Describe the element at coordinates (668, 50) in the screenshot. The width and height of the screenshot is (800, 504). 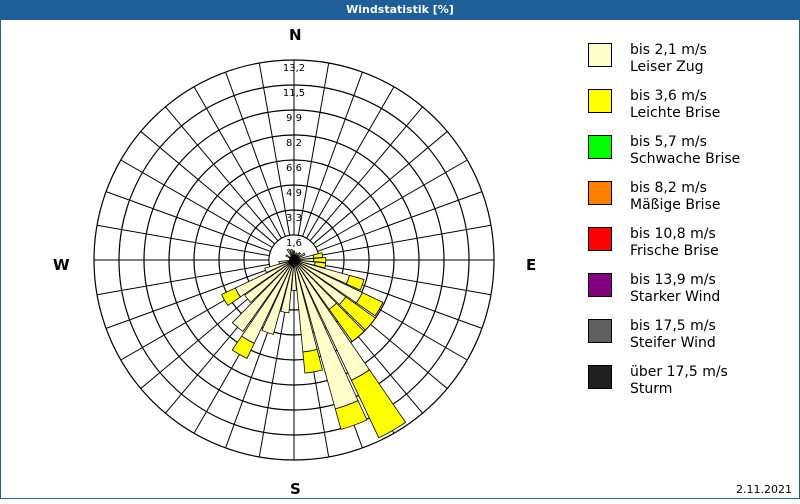
I see `legend-range: bis 2,1 m/s` at that location.